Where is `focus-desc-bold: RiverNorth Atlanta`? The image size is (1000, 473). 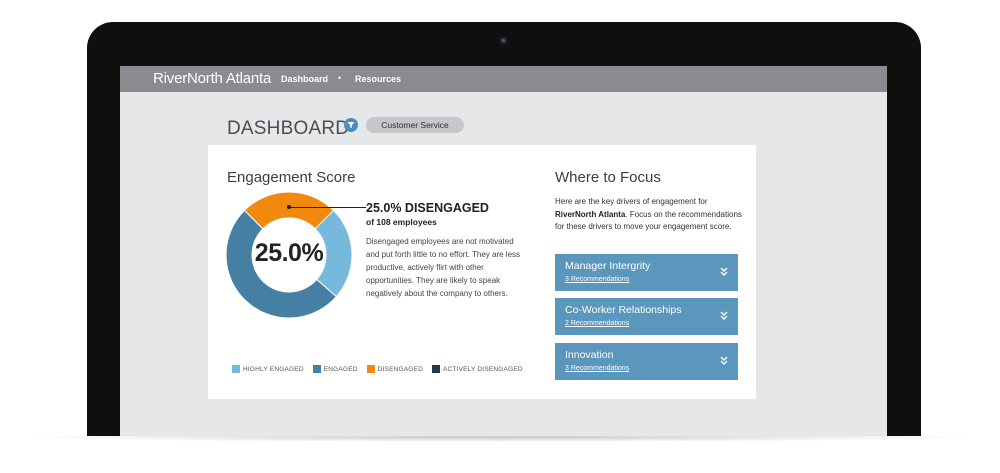
focus-desc-bold: RiverNorth Atlanta is located at coordinates (590, 214).